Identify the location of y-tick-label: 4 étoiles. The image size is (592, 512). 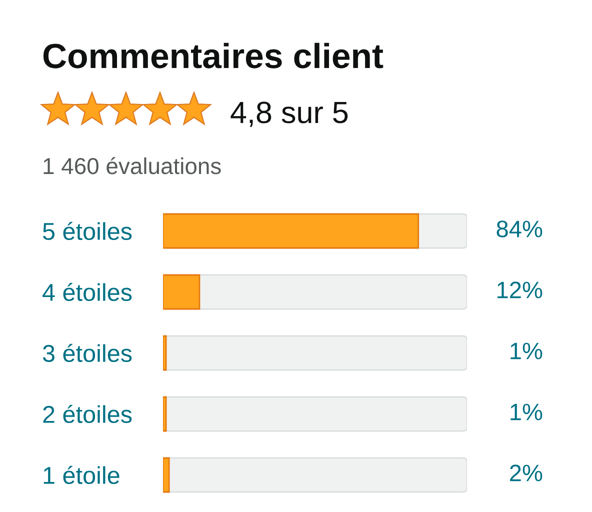
(87, 292).